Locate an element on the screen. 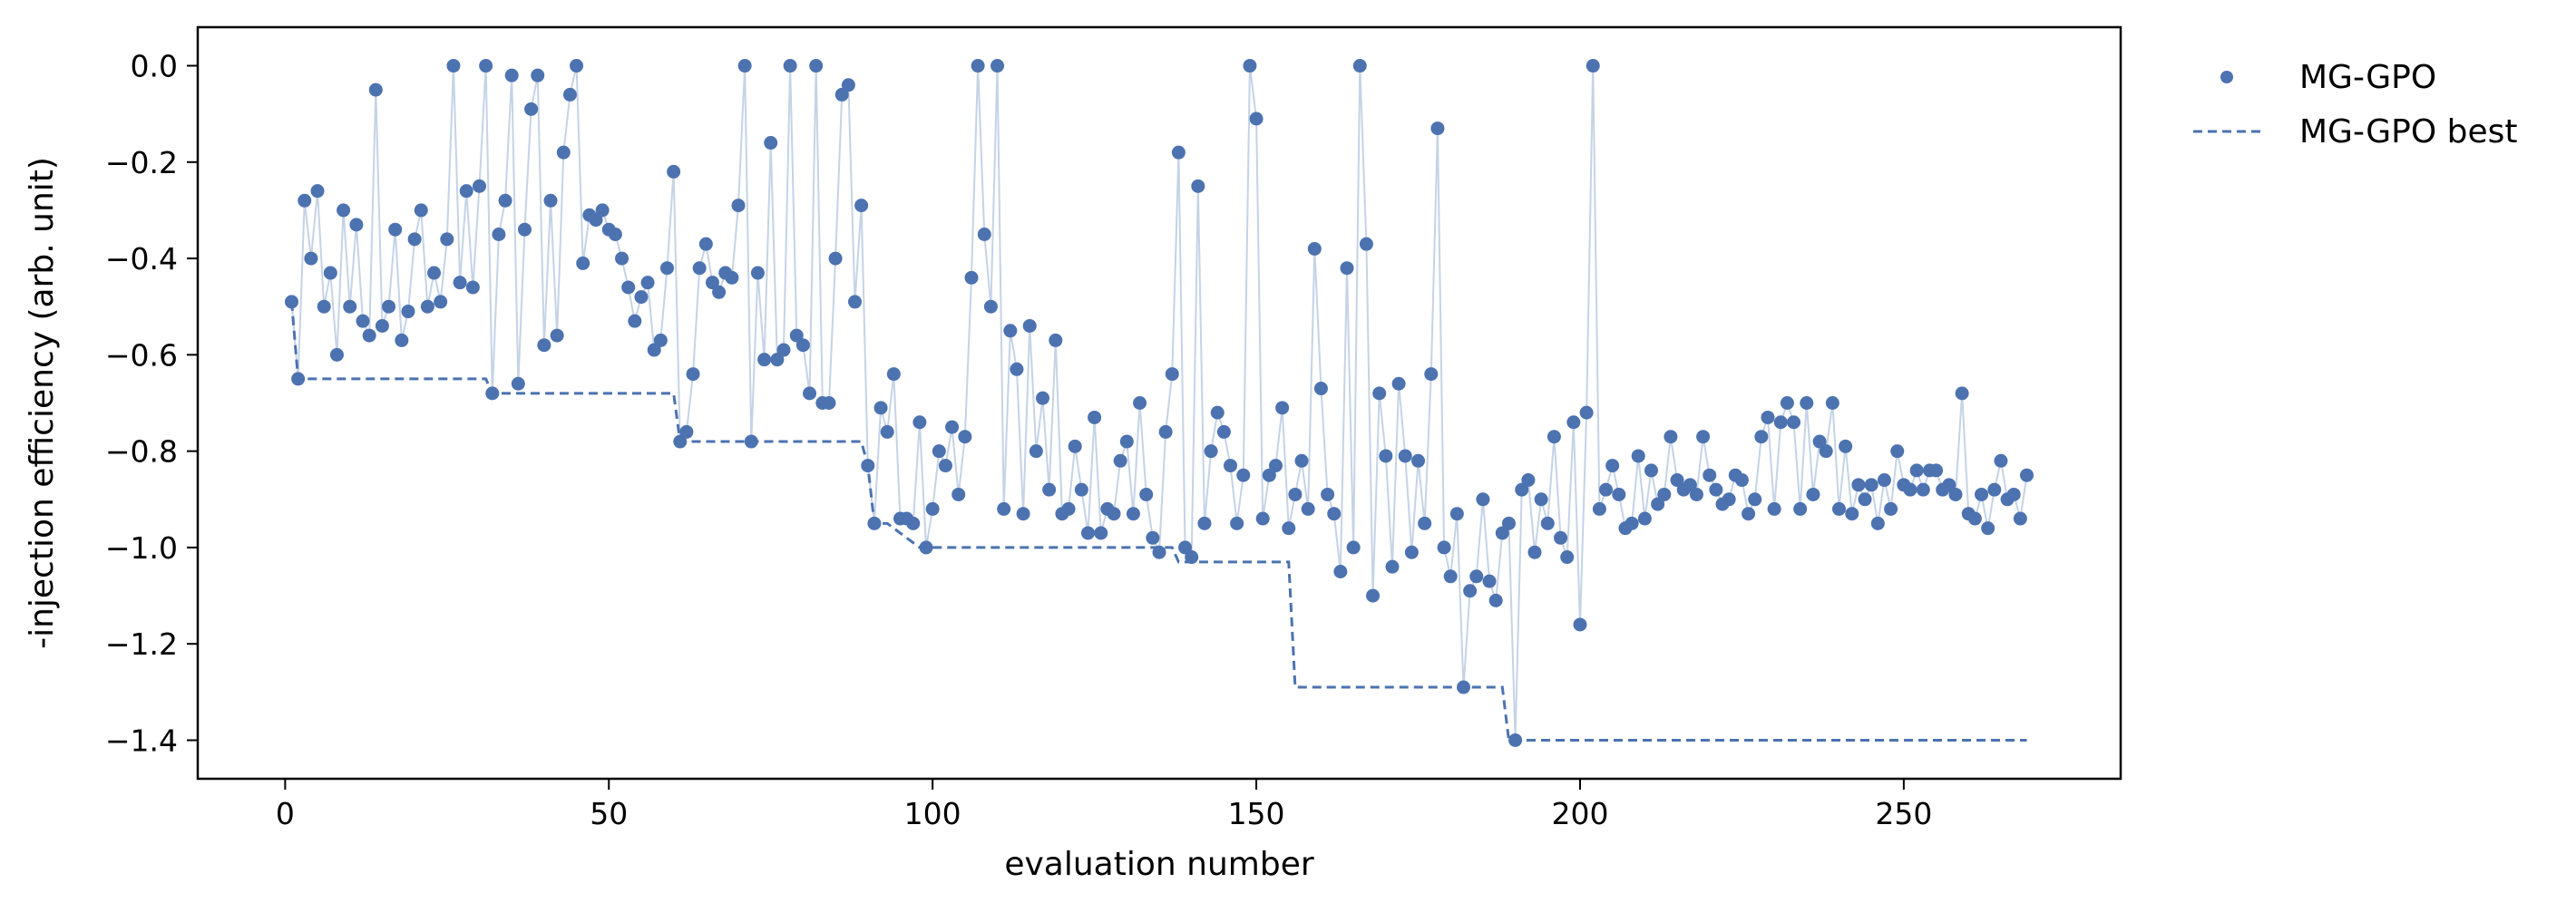 This screenshot has height=922, width=2576. x-tick-label: 250 is located at coordinates (1903, 813).